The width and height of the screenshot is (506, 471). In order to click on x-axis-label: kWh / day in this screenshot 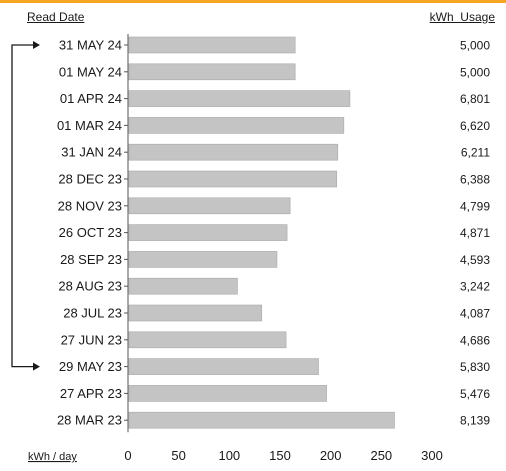, I will do `click(52, 457)`.